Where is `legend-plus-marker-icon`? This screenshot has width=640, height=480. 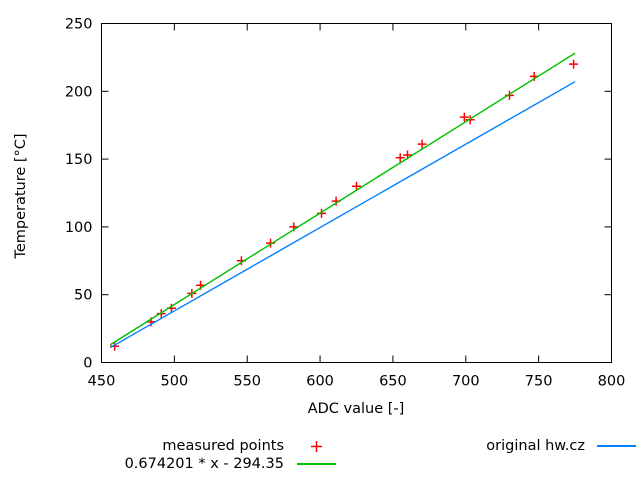
legend-plus-marker-icon is located at coordinates (316, 446).